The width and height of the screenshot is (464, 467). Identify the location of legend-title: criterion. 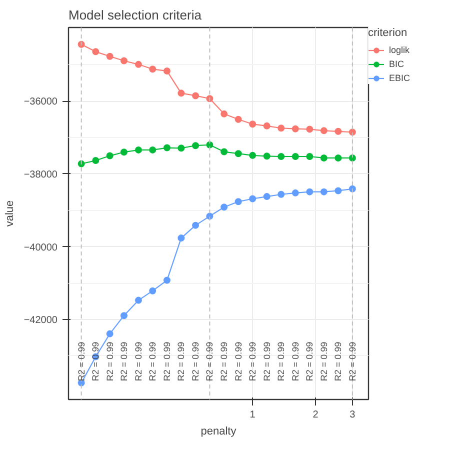
(388, 33).